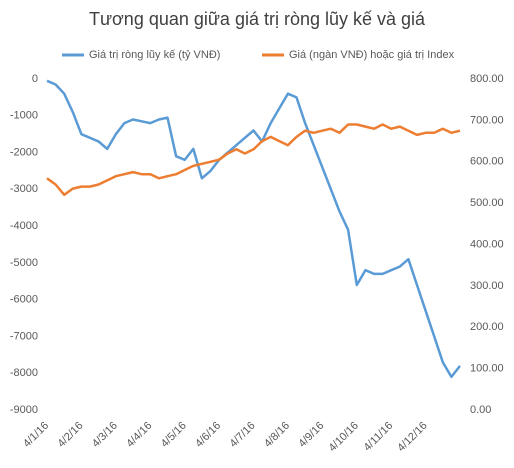  I want to click on y2-tick-label: 0.00, so click(480, 410).